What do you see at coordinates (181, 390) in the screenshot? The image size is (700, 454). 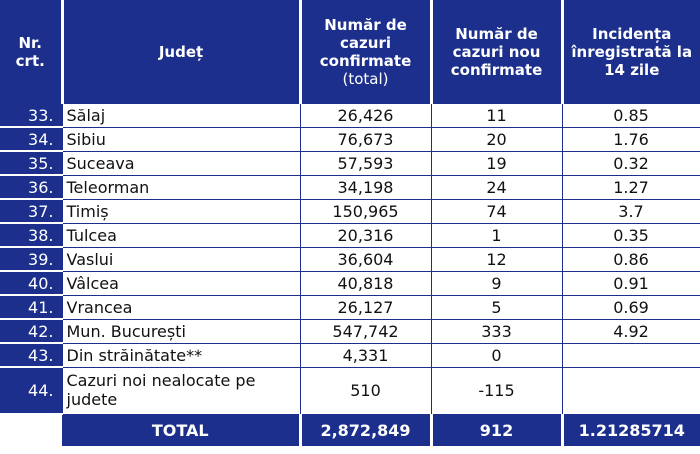 I see `county-name: Cazuri noi nealocate pe judete` at bounding box center [181, 390].